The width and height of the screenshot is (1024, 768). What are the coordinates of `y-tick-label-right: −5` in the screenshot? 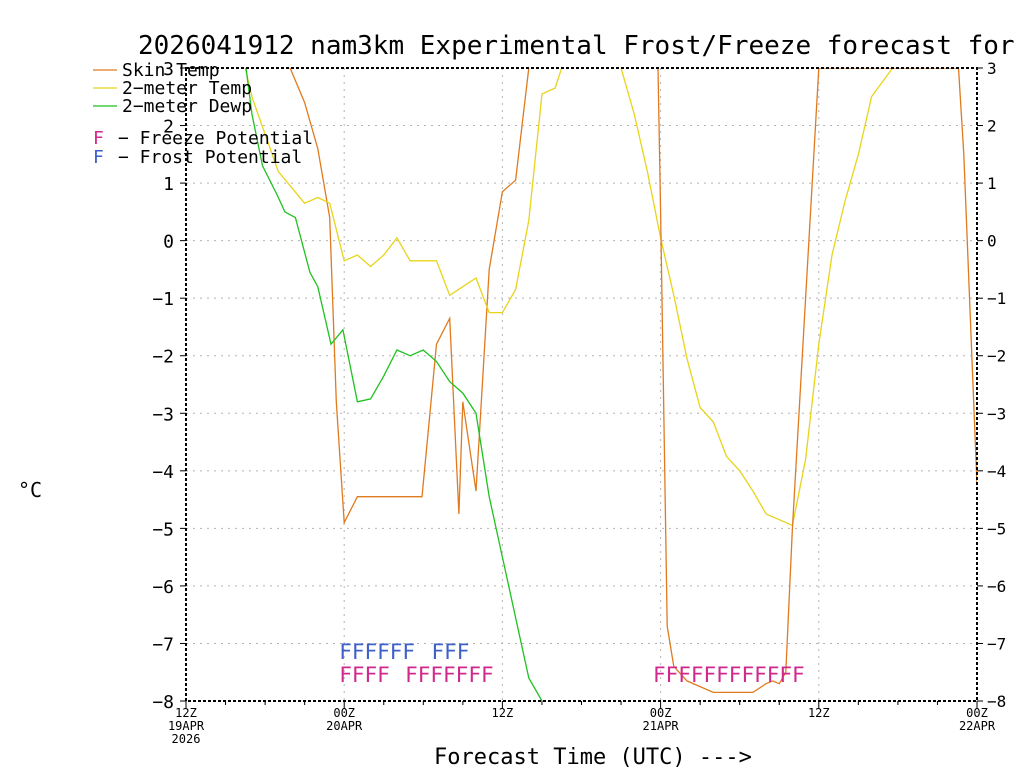 It's located at (996, 528).